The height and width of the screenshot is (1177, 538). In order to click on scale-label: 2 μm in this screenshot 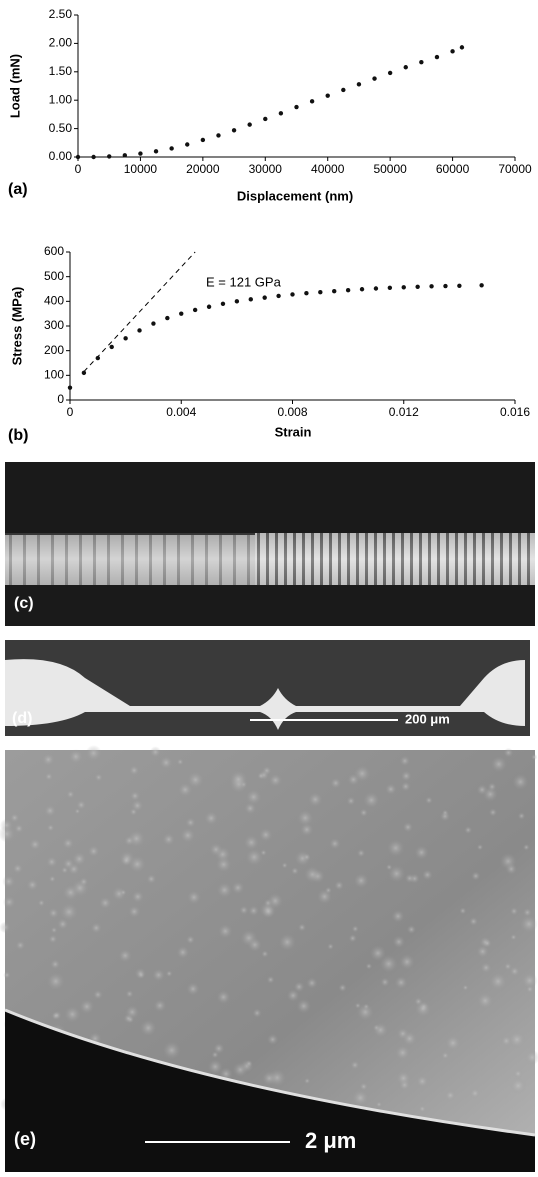, I will do `click(330, 1140)`.